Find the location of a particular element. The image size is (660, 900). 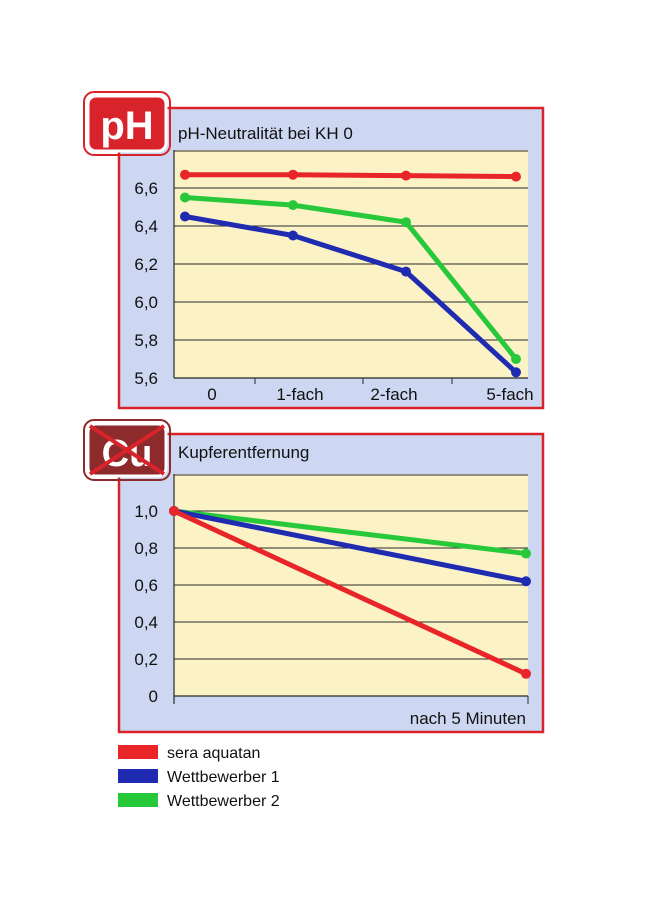

ph-badge-icon: pH is located at coordinates (127, 123).